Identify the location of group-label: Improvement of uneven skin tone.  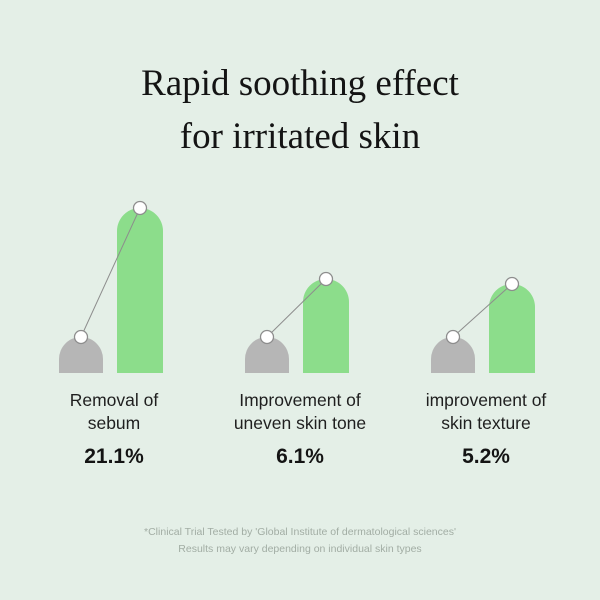
(300, 412).